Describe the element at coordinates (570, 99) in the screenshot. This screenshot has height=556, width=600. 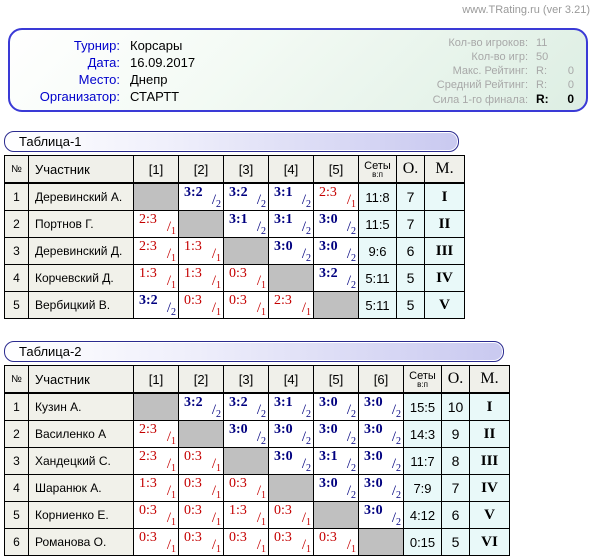
I see `stat-value-secondary: 0` at that location.